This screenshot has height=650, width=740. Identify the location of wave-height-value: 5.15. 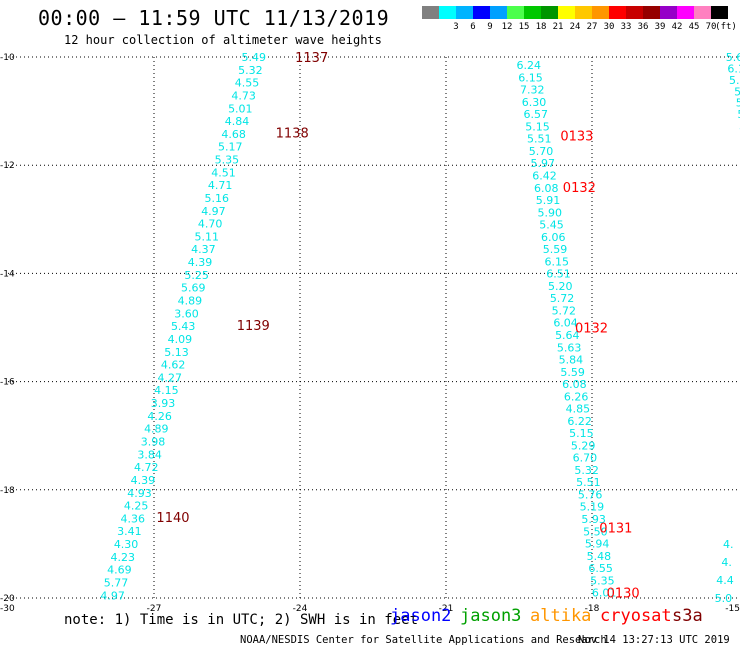
(581, 433).